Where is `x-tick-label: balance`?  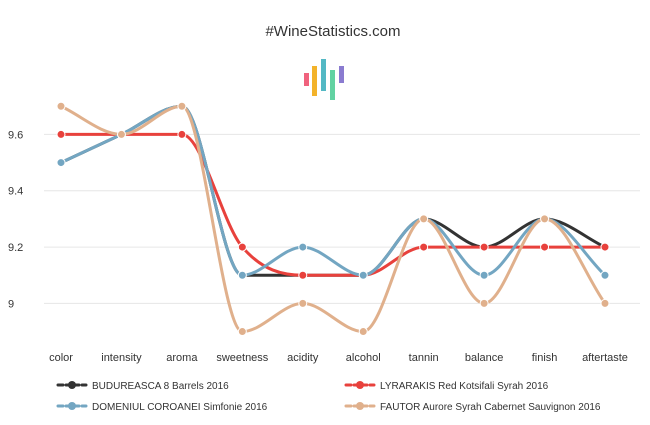
x-tick-label: balance is located at coordinates (484, 358).